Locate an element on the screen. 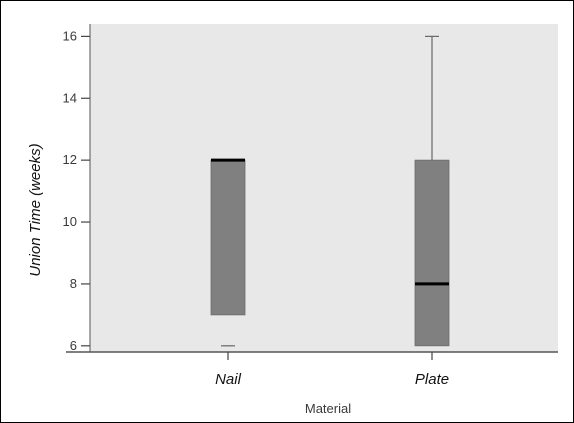 This screenshot has height=423, width=574. y-axis-label: Union Time (weeks) is located at coordinates (35, 209).